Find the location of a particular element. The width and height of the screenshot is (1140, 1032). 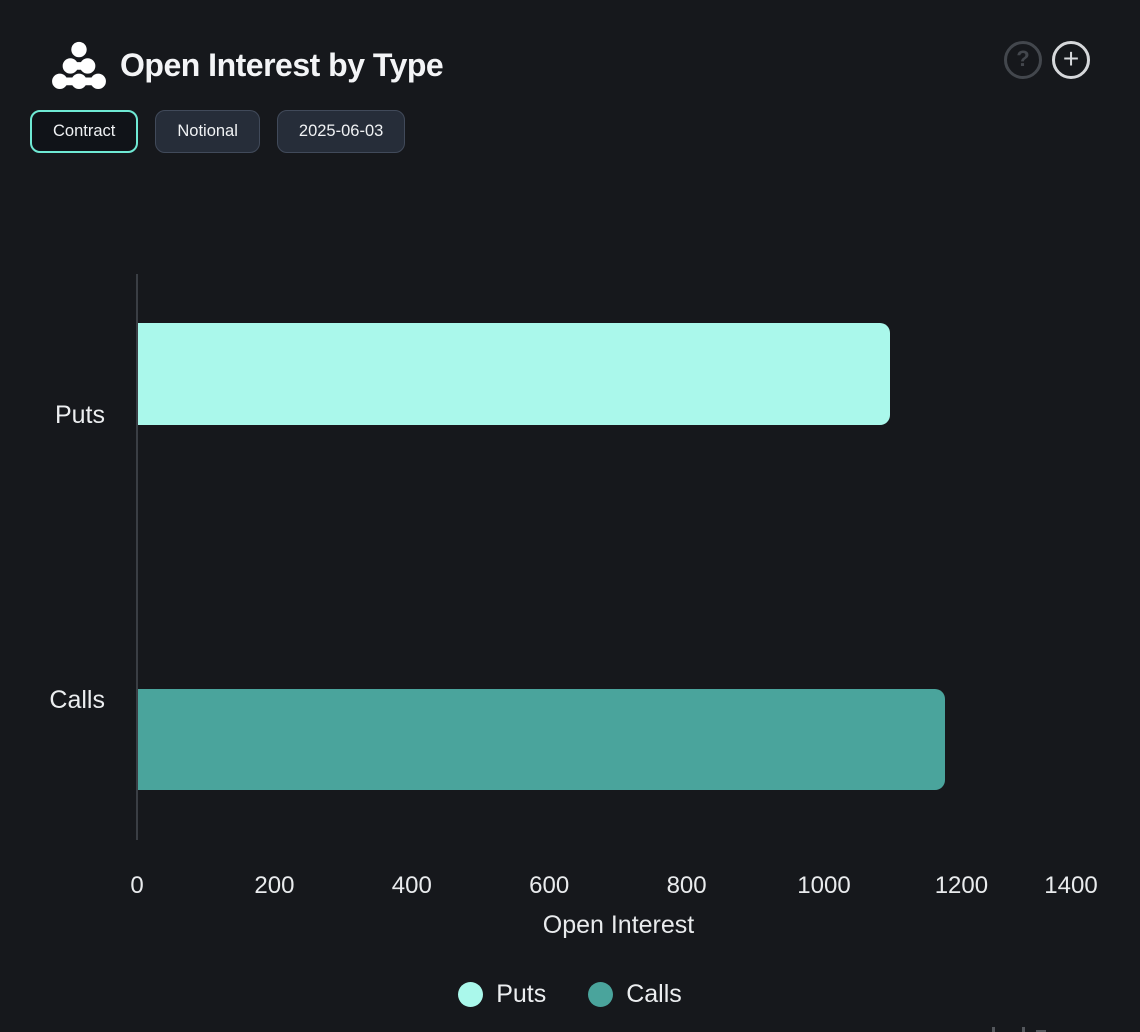

x-tick-label: 600 is located at coordinates (549, 885).